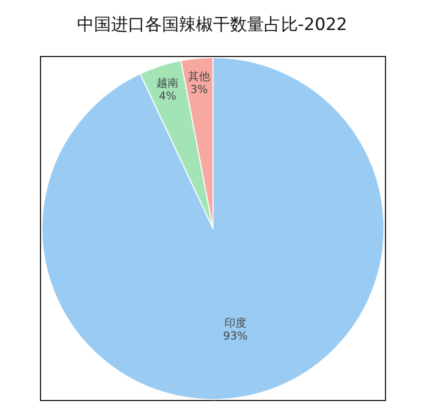 Image resolution: width=424 pixels, height=416 pixels. Describe the element at coordinates (199, 89) in the screenshot. I see `data-label: 3%` at that location.